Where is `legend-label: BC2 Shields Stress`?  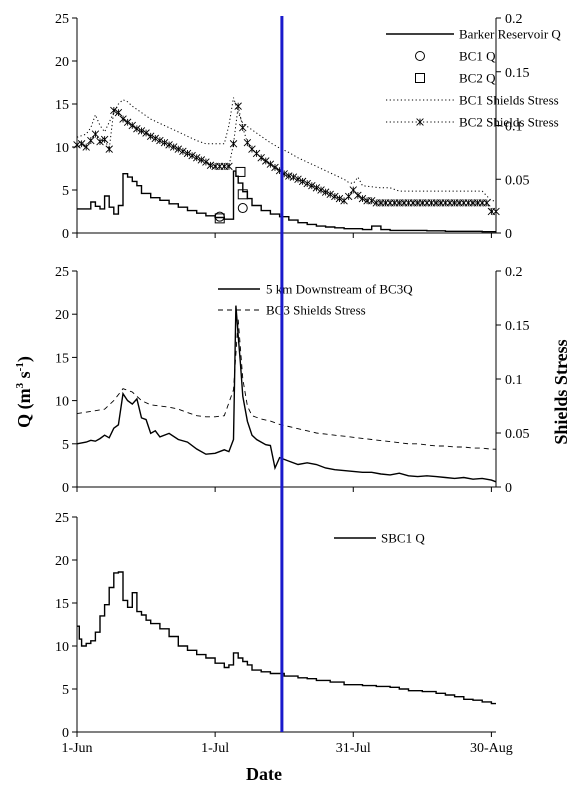
legend-label: BC2 Shields Stress is located at coordinates (509, 122).